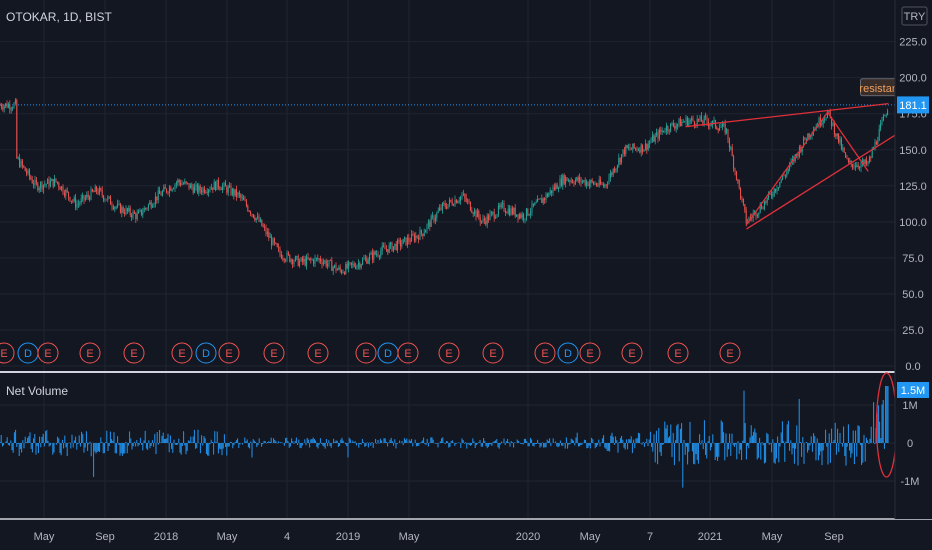 This screenshot has width=932, height=550. Describe the element at coordinates (59, 17) in the screenshot. I see `symbol-title: OTOKAR, 1D, BIST` at that location.